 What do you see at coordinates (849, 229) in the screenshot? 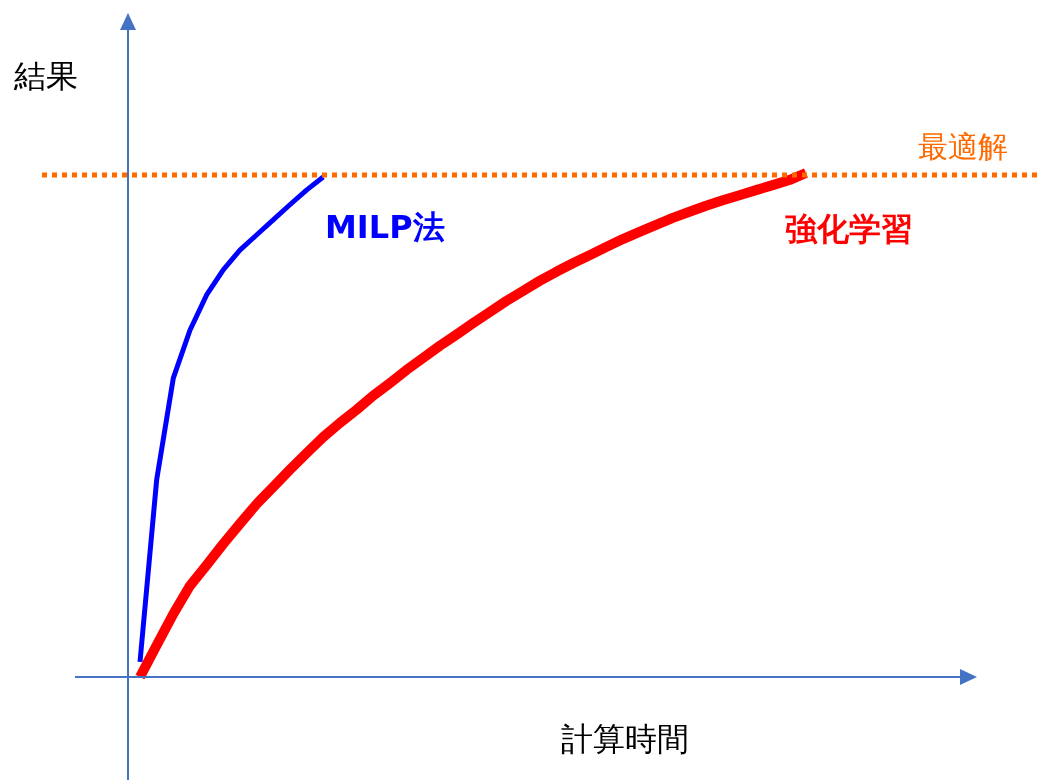
I see `series-label: 強化学習` at bounding box center [849, 229].